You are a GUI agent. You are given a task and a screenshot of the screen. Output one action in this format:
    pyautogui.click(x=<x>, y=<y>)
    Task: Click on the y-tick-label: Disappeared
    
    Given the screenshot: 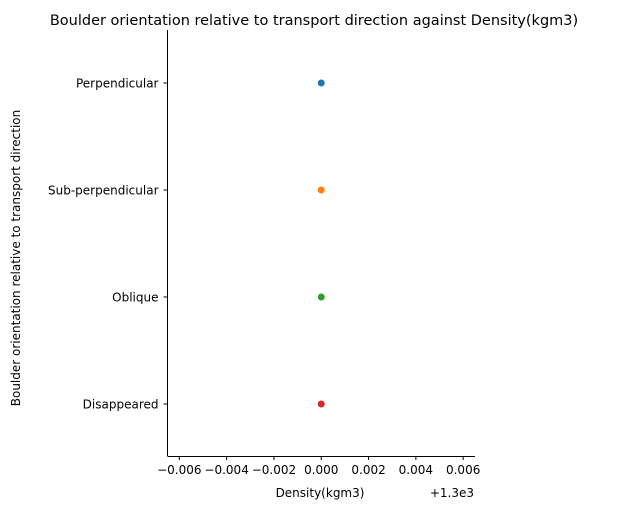 What is the action you would take?
    pyautogui.click(x=121, y=405)
    